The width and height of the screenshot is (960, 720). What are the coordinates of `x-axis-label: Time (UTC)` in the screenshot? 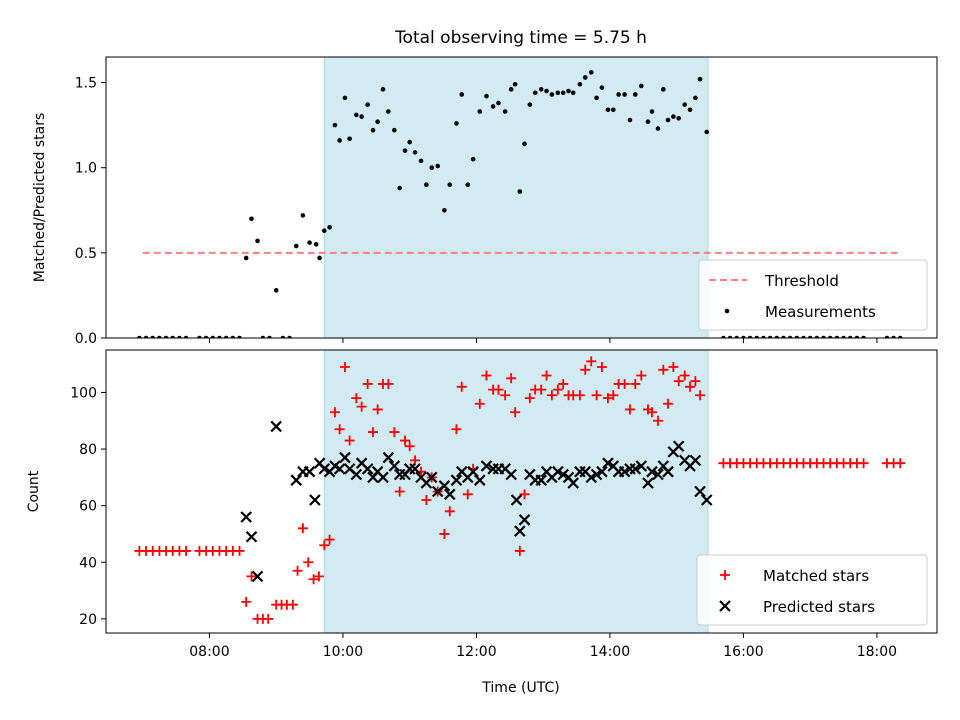 It's located at (520, 688).